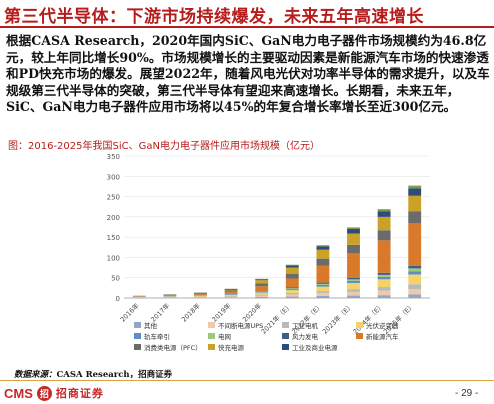 This screenshot has height=404, width=494. Describe the element at coordinates (382, 325) in the screenshot. I see `legend-label: 光伏逆变器` at that location.